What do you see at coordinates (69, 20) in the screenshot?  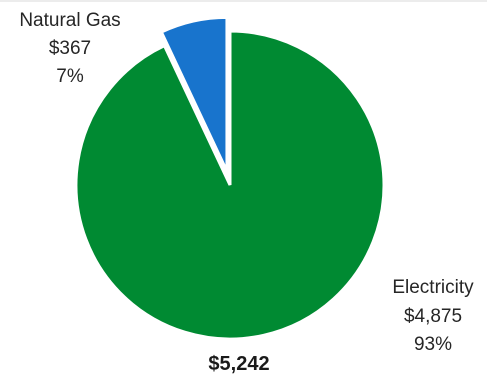 I see `category-label-natural-gas: Natural Gas` at bounding box center [69, 20].